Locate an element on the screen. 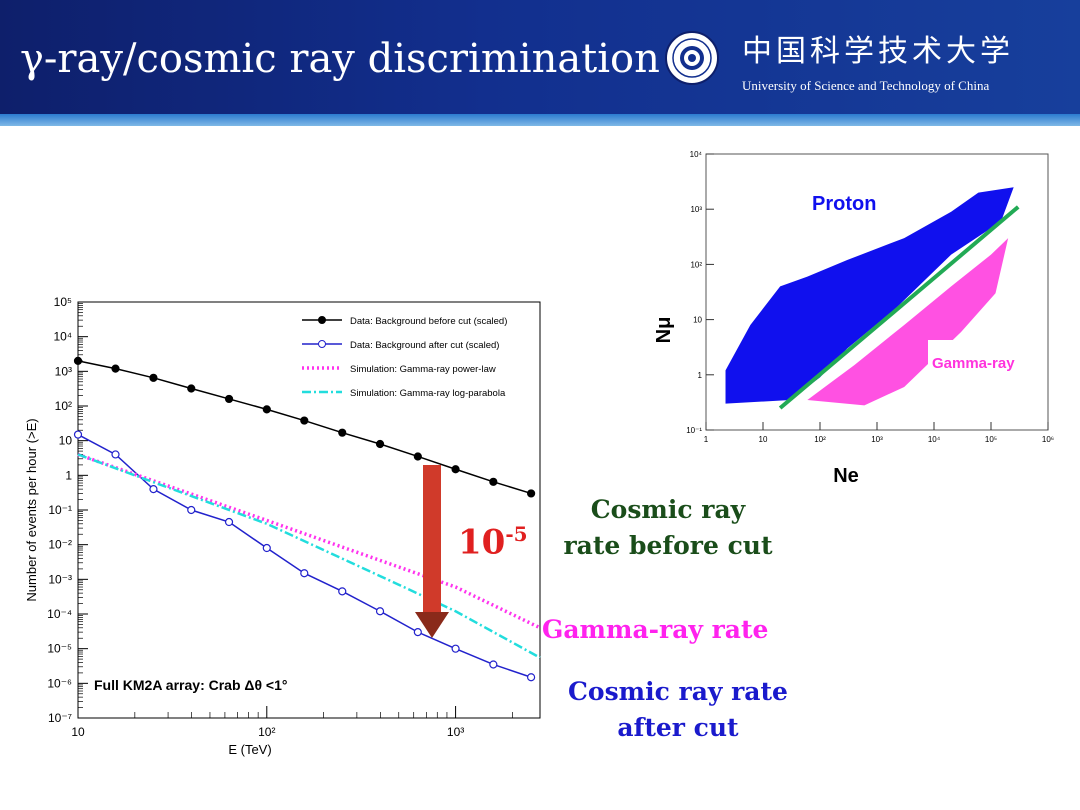 The width and height of the screenshot is (1080, 810). gamma-rate-label: Gamma-ray rate is located at coordinates (655, 629).